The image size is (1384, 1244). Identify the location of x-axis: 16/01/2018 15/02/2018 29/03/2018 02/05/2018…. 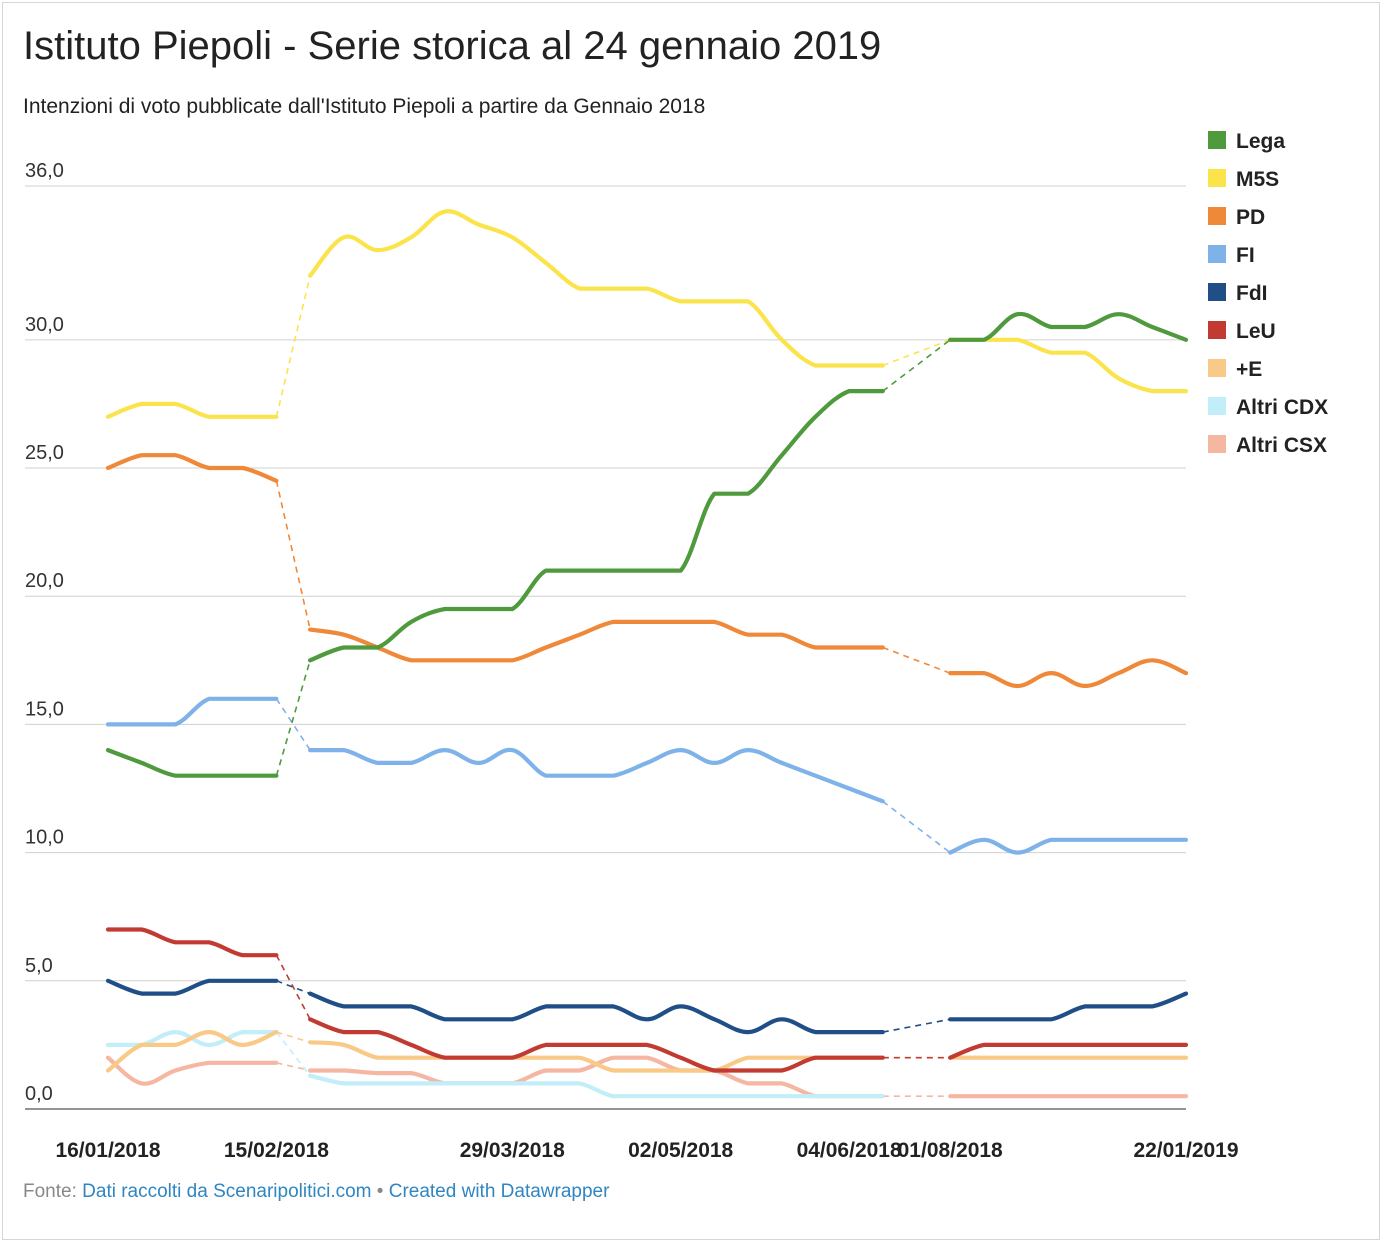
(646, 1150).